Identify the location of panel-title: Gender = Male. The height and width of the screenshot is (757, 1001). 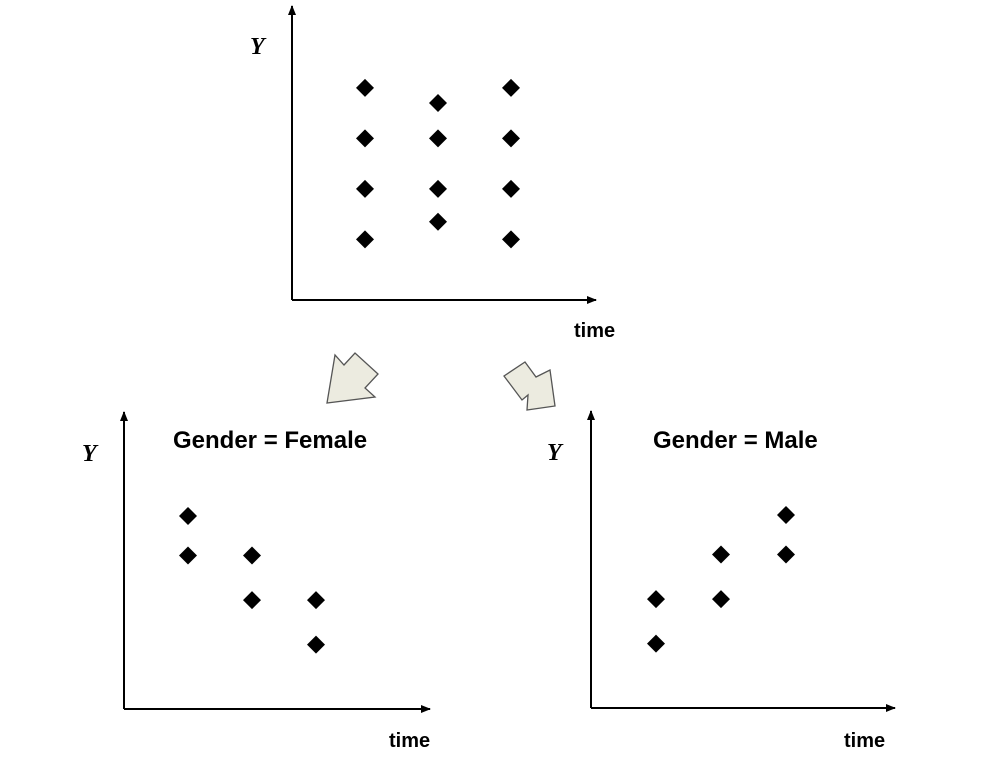
(735, 440).